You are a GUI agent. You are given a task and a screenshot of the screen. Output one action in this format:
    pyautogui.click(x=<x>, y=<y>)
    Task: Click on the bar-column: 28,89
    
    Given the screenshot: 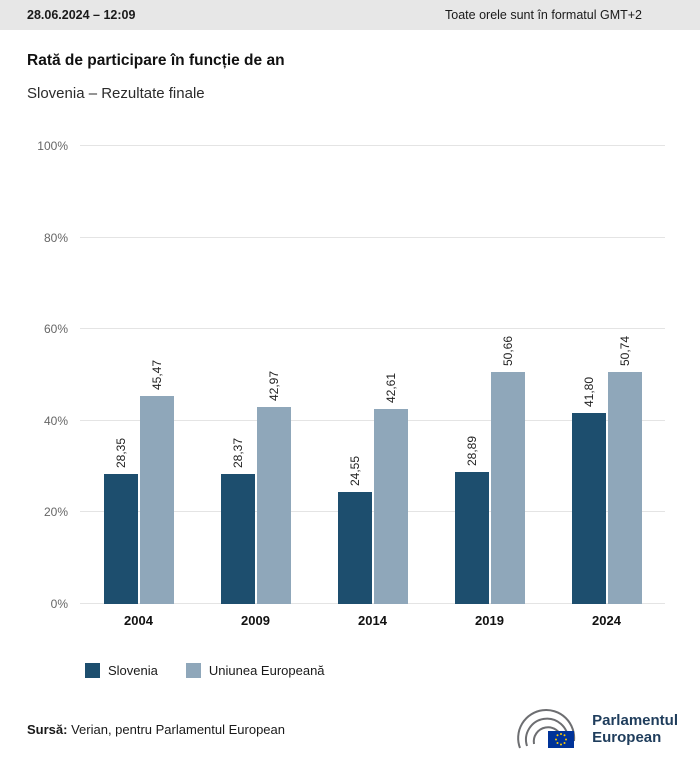 What is the action you would take?
    pyautogui.click(x=471, y=375)
    